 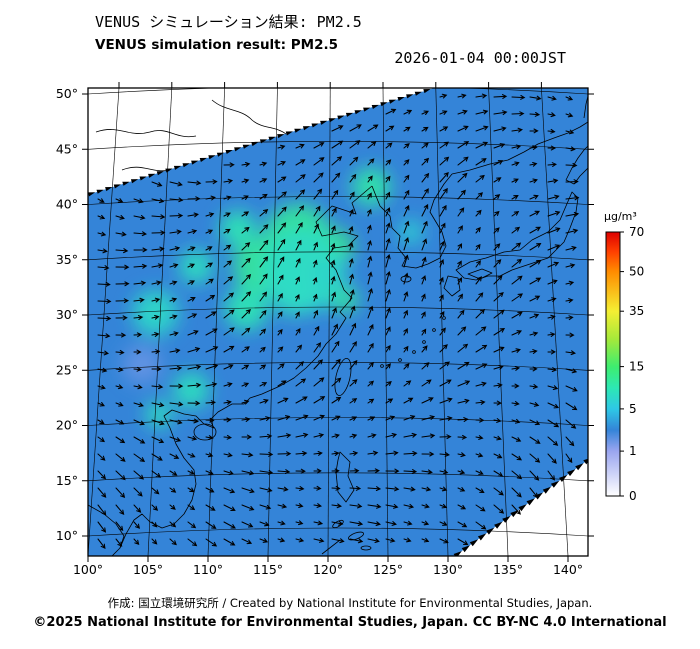 What do you see at coordinates (148, 569) in the screenshot?
I see `x-tick-label: 105°` at bounding box center [148, 569].